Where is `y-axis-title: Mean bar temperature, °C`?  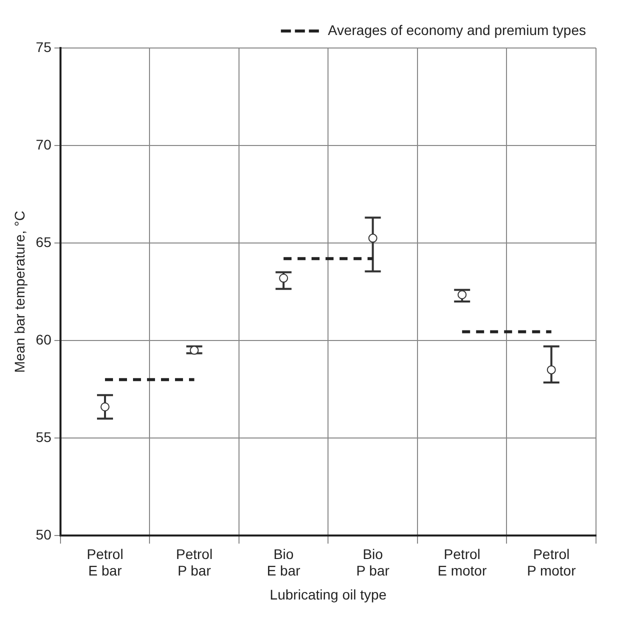
y-axis-title: Mean bar temperature, °C is located at coordinates (19, 291).